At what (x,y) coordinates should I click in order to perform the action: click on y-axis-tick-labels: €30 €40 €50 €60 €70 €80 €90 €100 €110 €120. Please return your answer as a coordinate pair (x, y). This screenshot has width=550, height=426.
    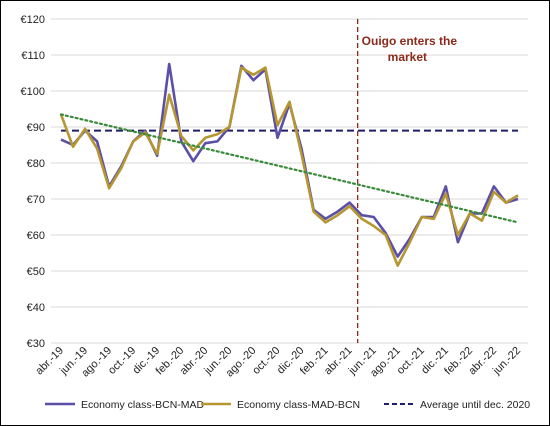
    Looking at the image, I should click on (33, 182).